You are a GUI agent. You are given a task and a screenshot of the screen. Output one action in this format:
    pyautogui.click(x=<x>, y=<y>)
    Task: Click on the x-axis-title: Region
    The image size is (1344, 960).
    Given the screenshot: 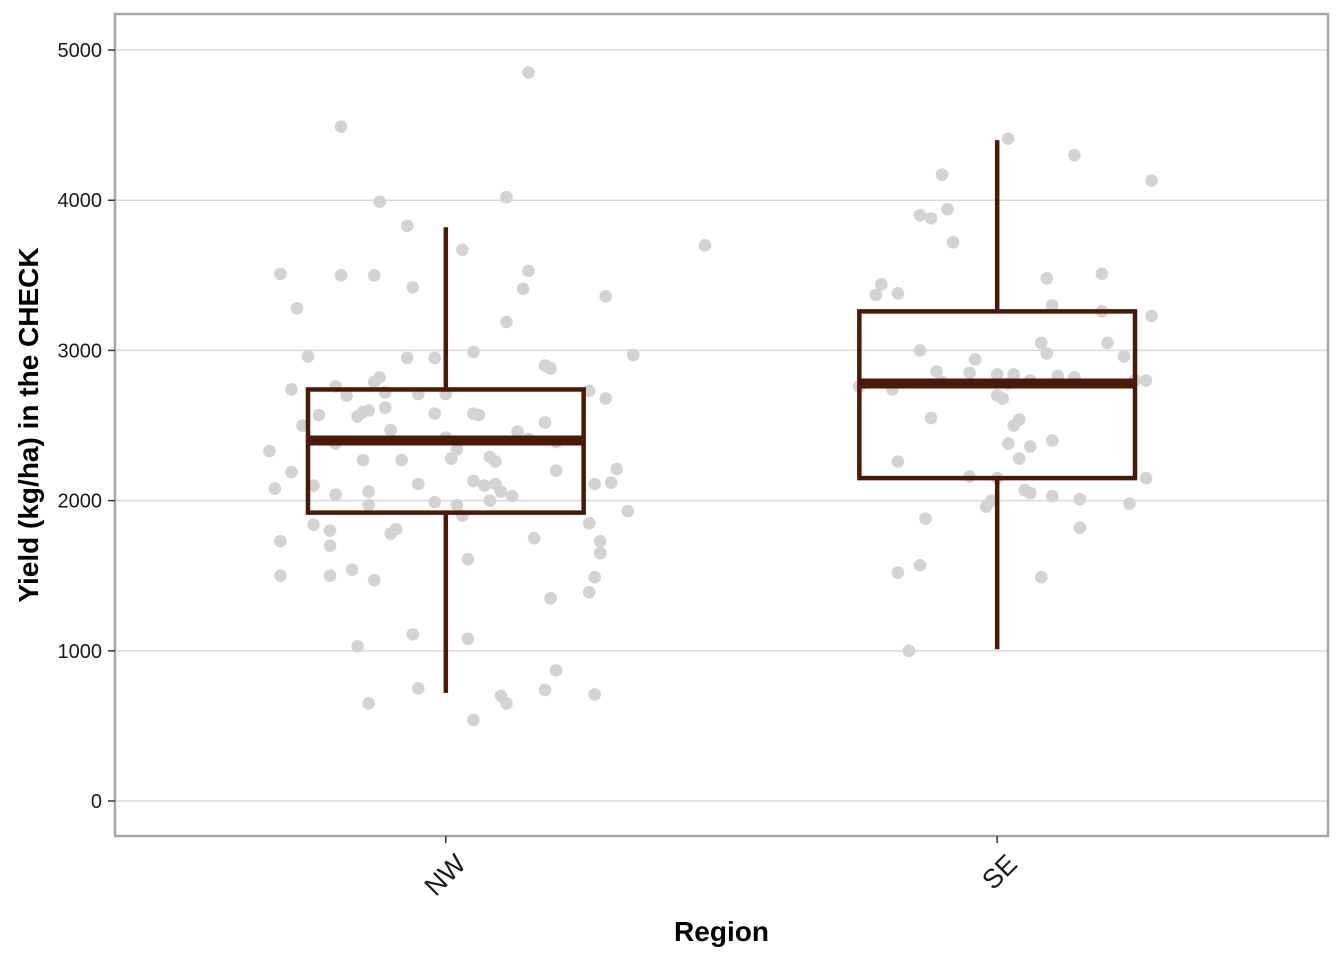 What is the action you would take?
    pyautogui.click(x=721, y=931)
    